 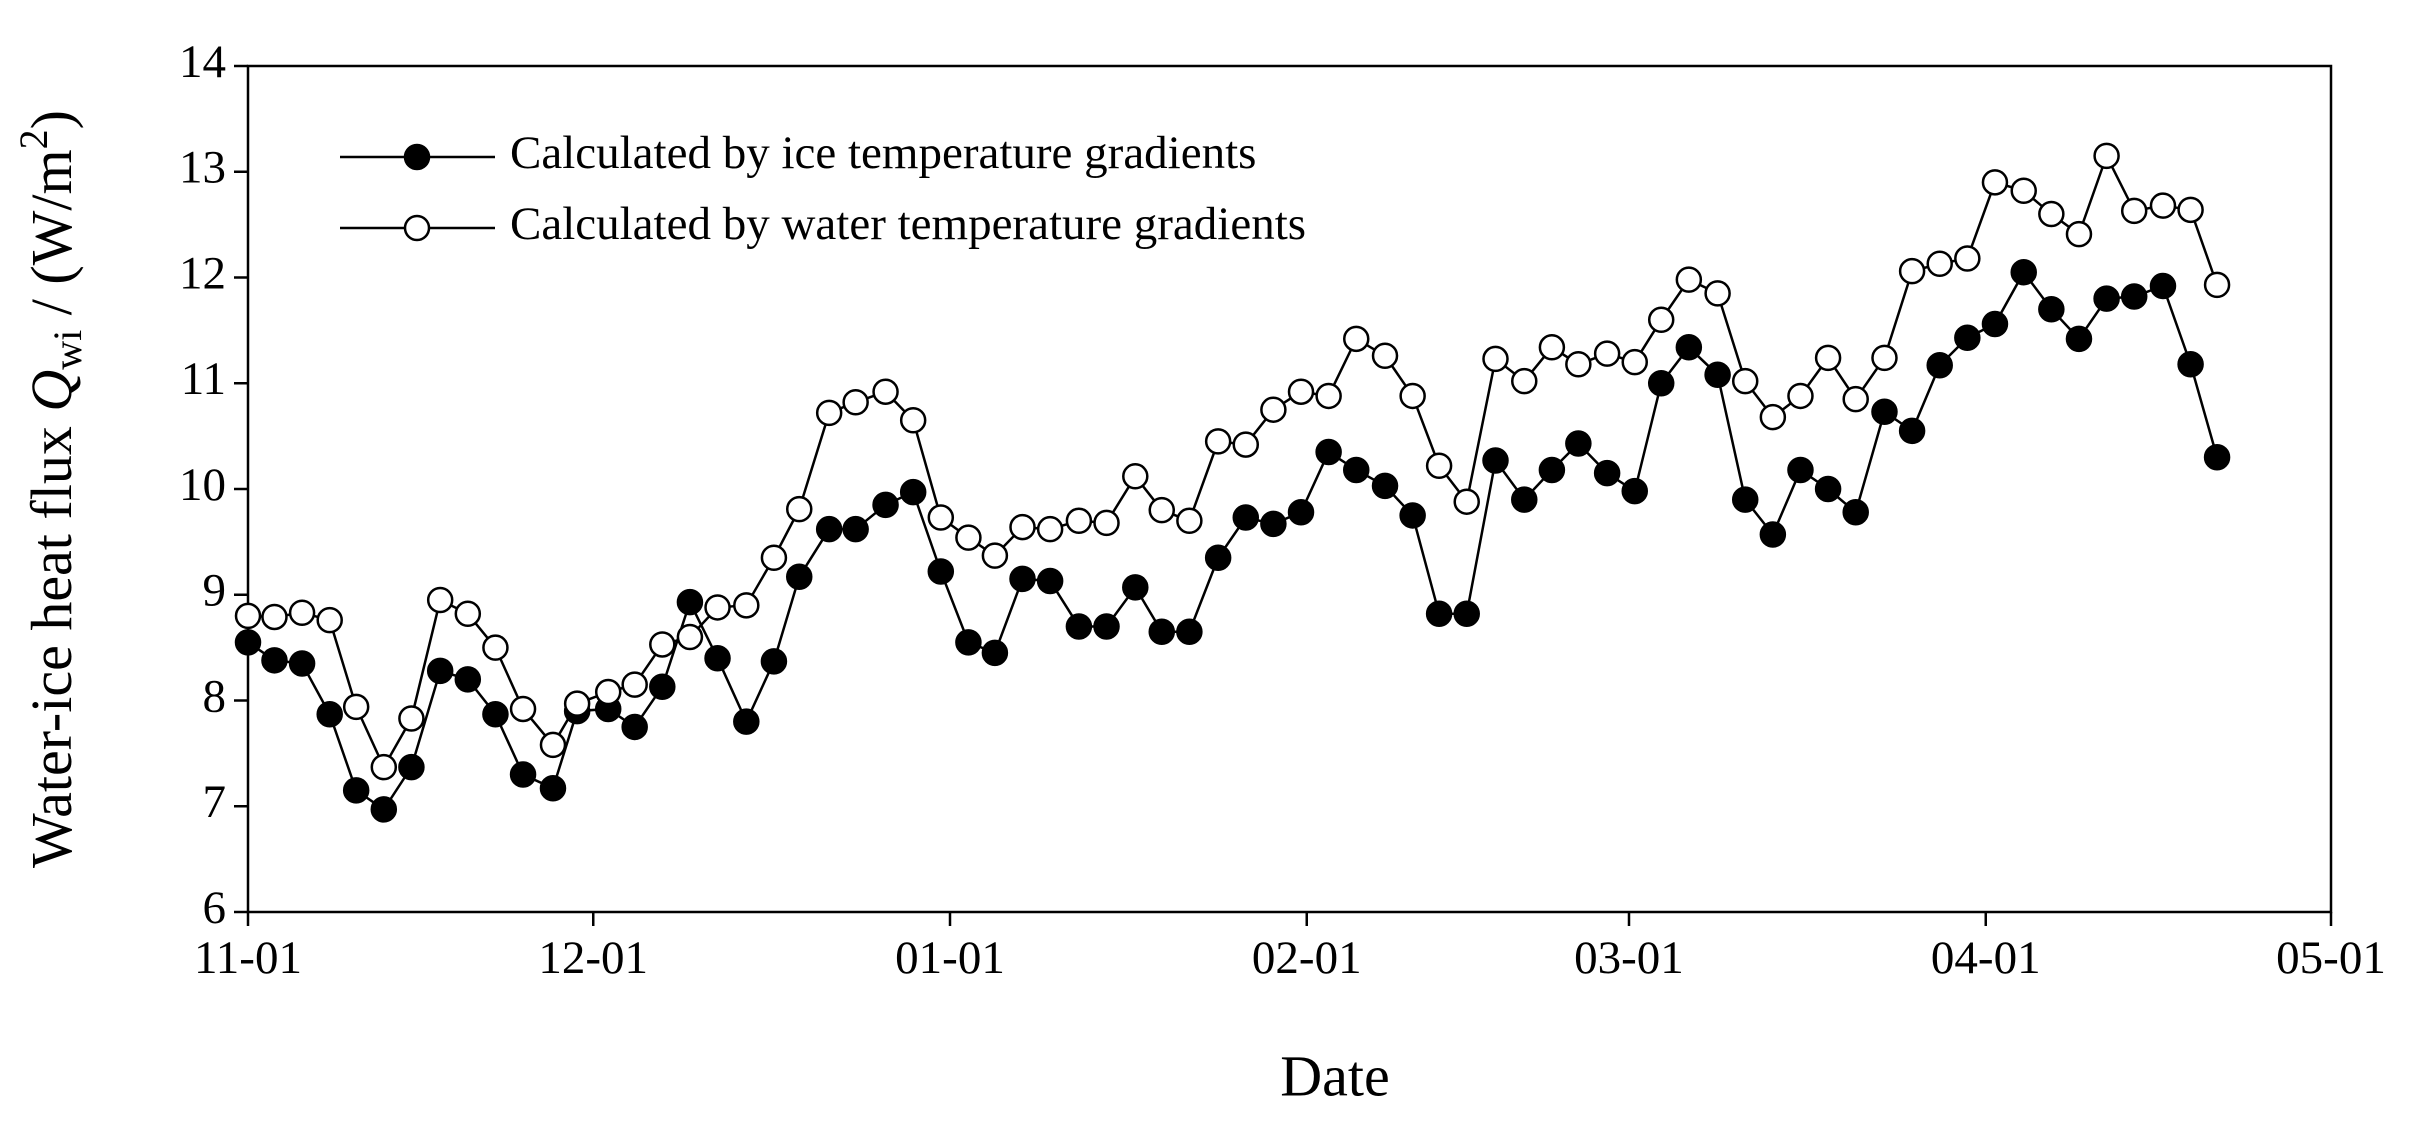 What do you see at coordinates (215, 696) in the screenshot?
I see `y-tick-label: 8` at bounding box center [215, 696].